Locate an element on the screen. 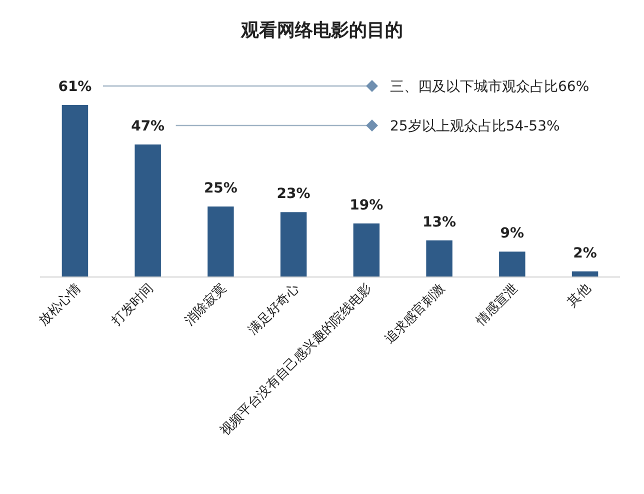 The height and width of the screenshot is (494, 644). x-tick-label: 满足好奇心 is located at coordinates (273, 309).